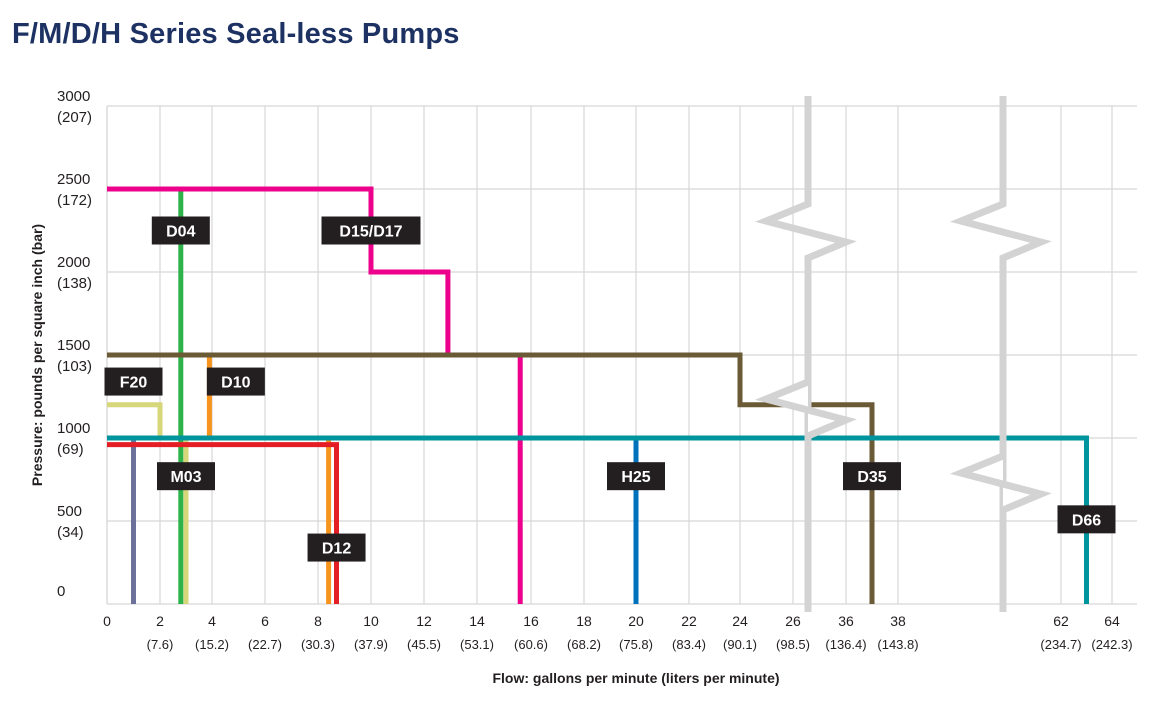 This screenshot has width=1151, height=705. I want to click on label-text-d66: D66, so click(1086, 520).